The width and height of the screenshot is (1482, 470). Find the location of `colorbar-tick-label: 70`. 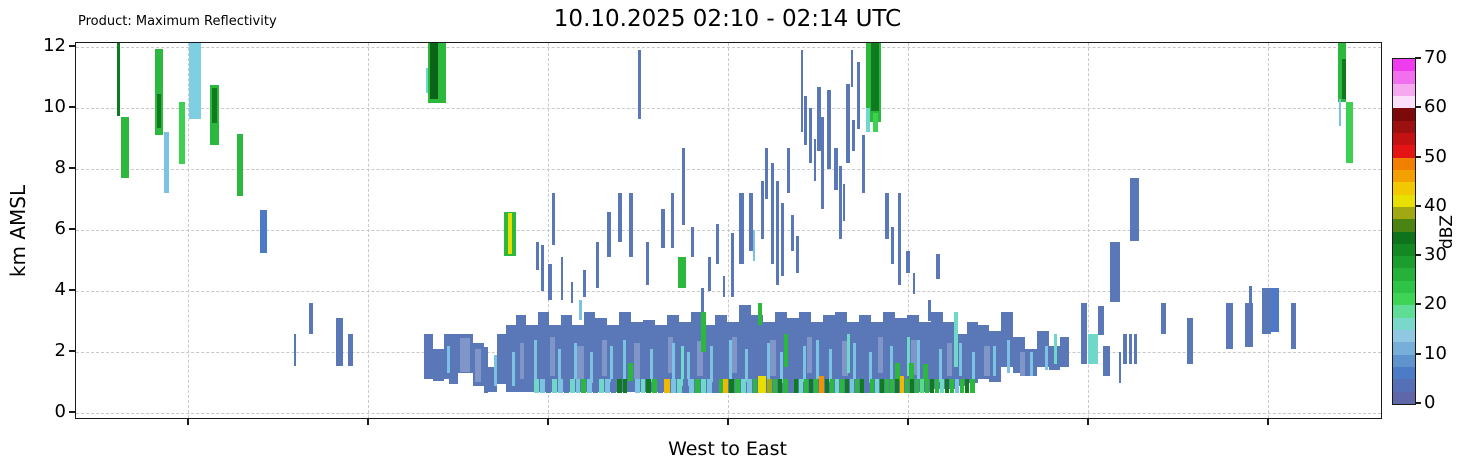

colorbar-tick-label: 70 is located at coordinates (1435, 57).